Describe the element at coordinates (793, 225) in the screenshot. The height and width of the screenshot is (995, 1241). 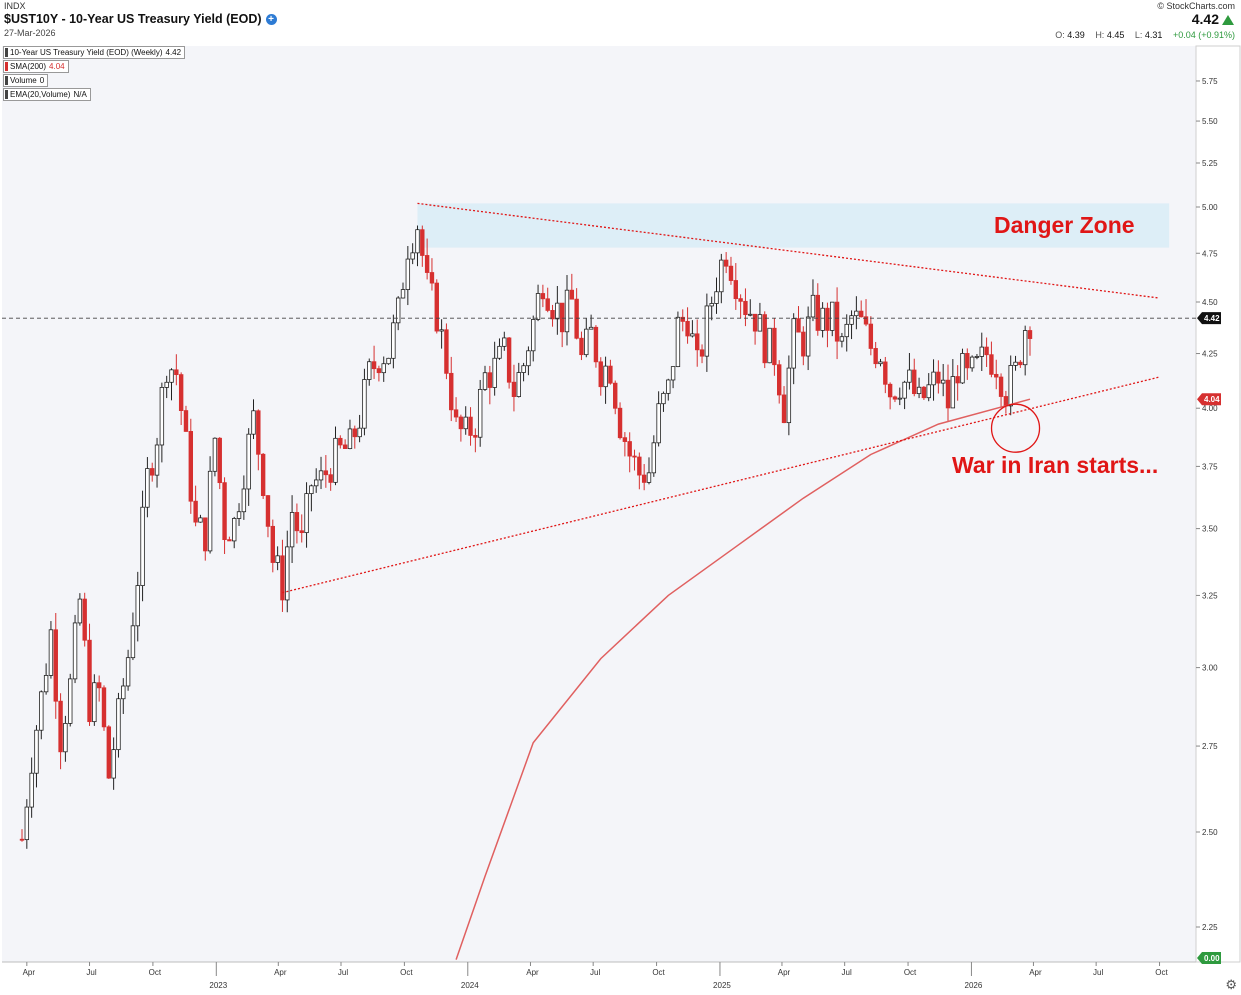
I see `danger-zone-band` at that location.